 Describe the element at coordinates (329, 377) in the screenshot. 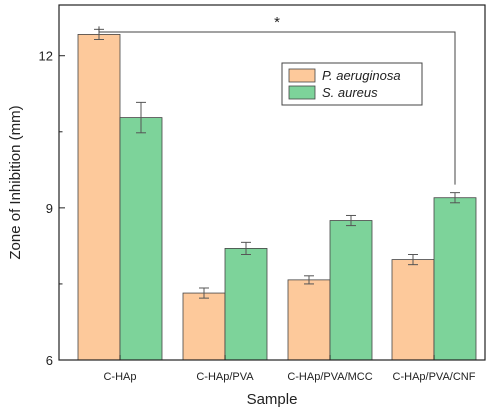

I see `x-tick-label: C-HAp/PVA/MCC` at that location.